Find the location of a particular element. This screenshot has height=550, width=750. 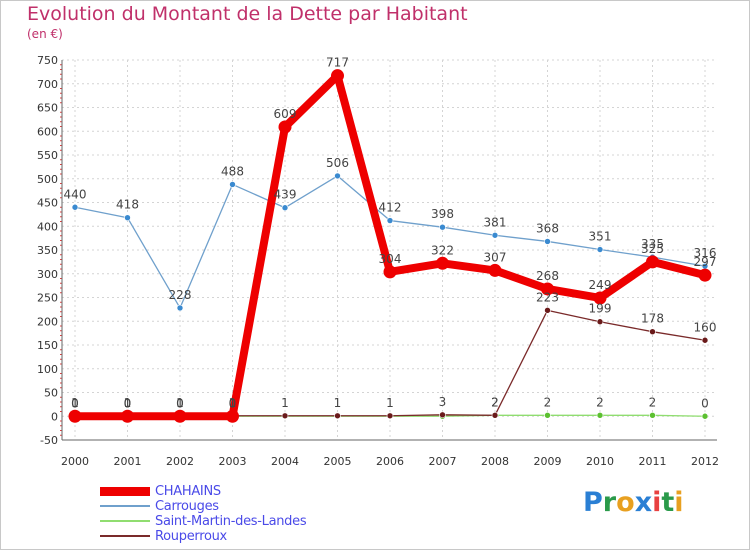

logo-letter: o is located at coordinates (625, 502).